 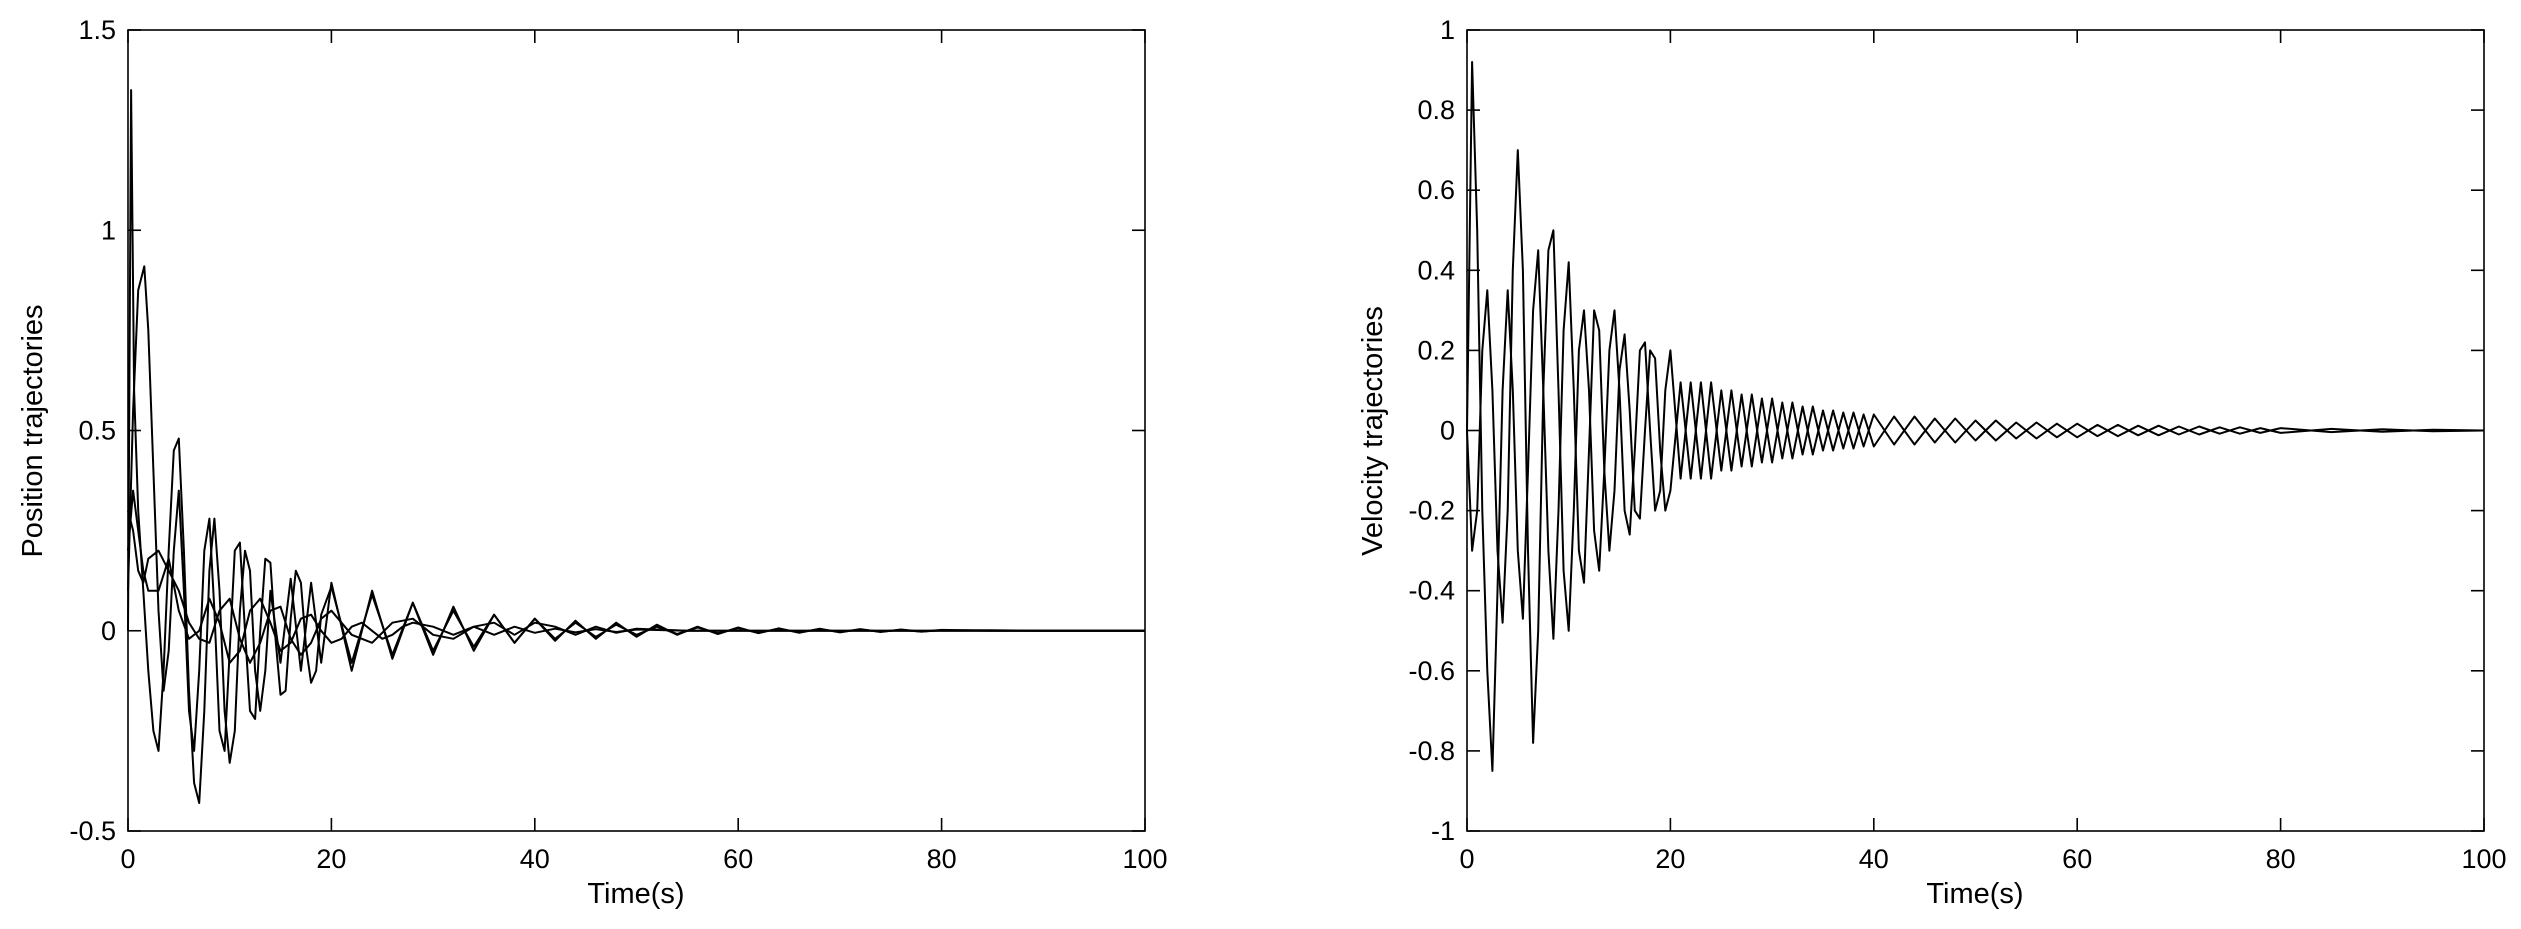 I want to click on y-tick-label: -0.2, so click(x=1431, y=511).